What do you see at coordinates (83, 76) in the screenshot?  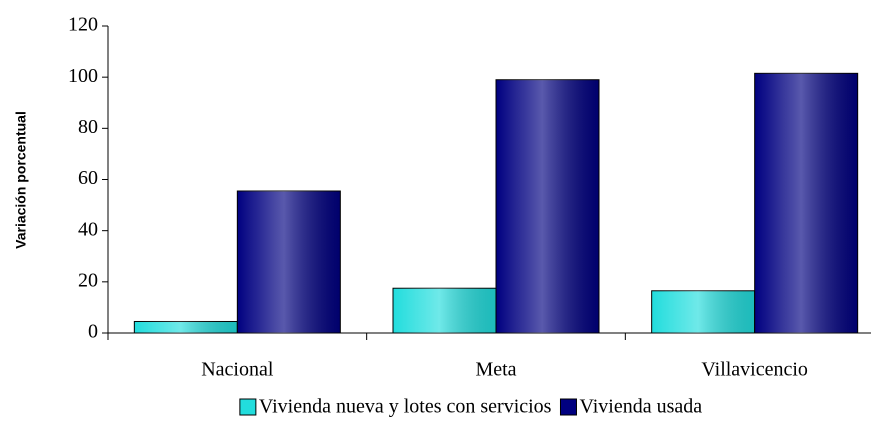 I see `y-tick-label: 100` at bounding box center [83, 76].